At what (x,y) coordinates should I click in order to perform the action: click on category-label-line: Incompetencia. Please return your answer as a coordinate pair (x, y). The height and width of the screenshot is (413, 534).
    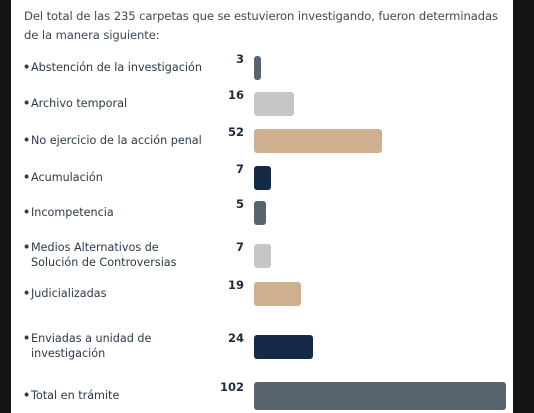
    Looking at the image, I should click on (72, 212).